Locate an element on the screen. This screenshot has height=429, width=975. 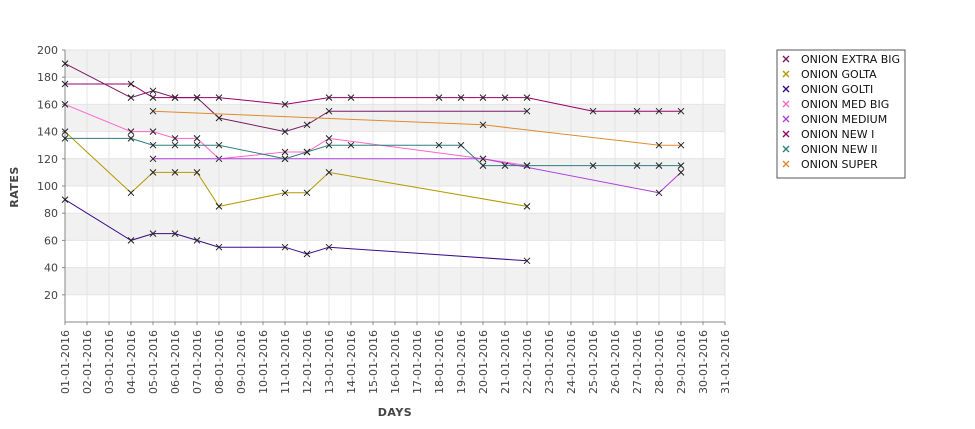
x-tick-label: 30-01-2016 is located at coordinates (703, 362).